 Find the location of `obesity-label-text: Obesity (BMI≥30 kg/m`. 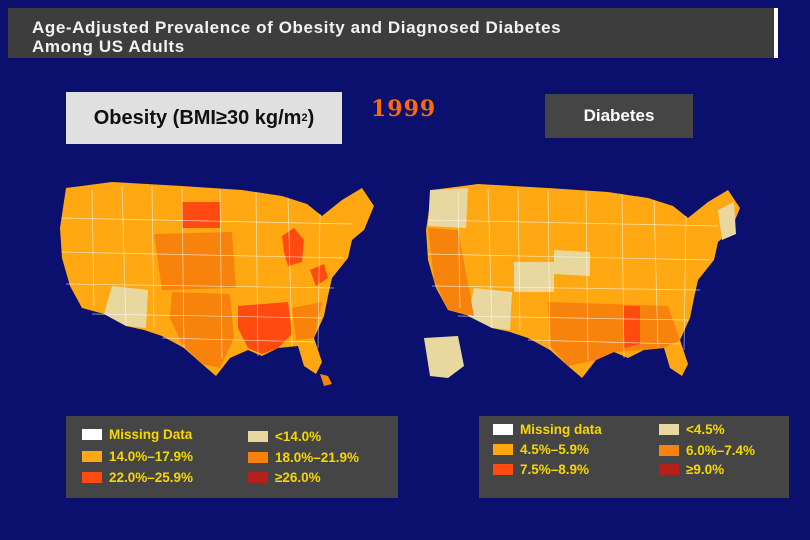

obesity-label-text: Obesity (BMI≥30 kg/m is located at coordinates (197, 117).